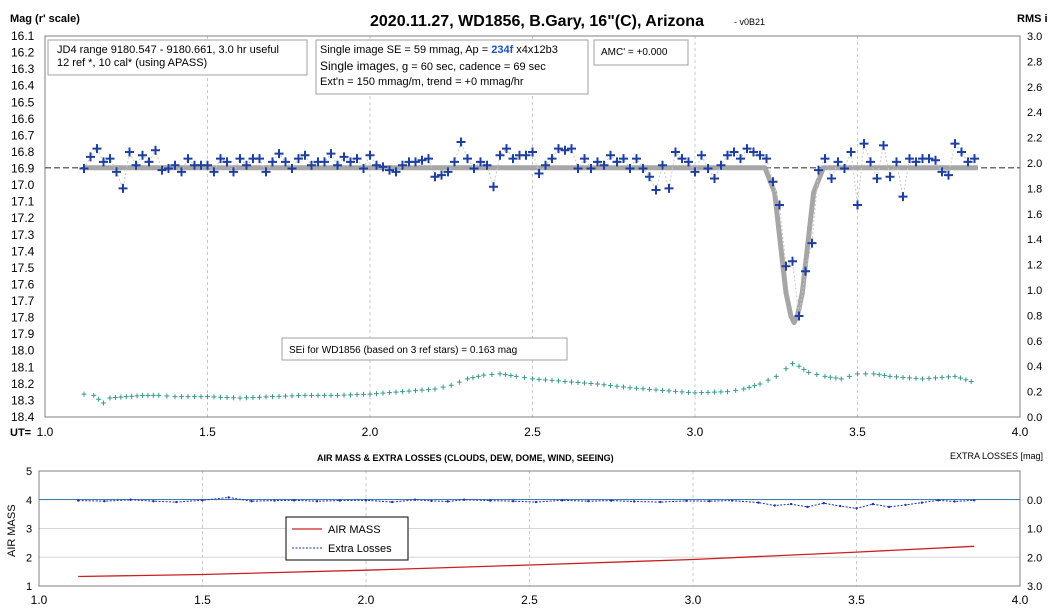 This screenshot has width=1062, height=615. What do you see at coordinates (452, 67) in the screenshot?
I see `info-box-photometry` at bounding box center [452, 67].